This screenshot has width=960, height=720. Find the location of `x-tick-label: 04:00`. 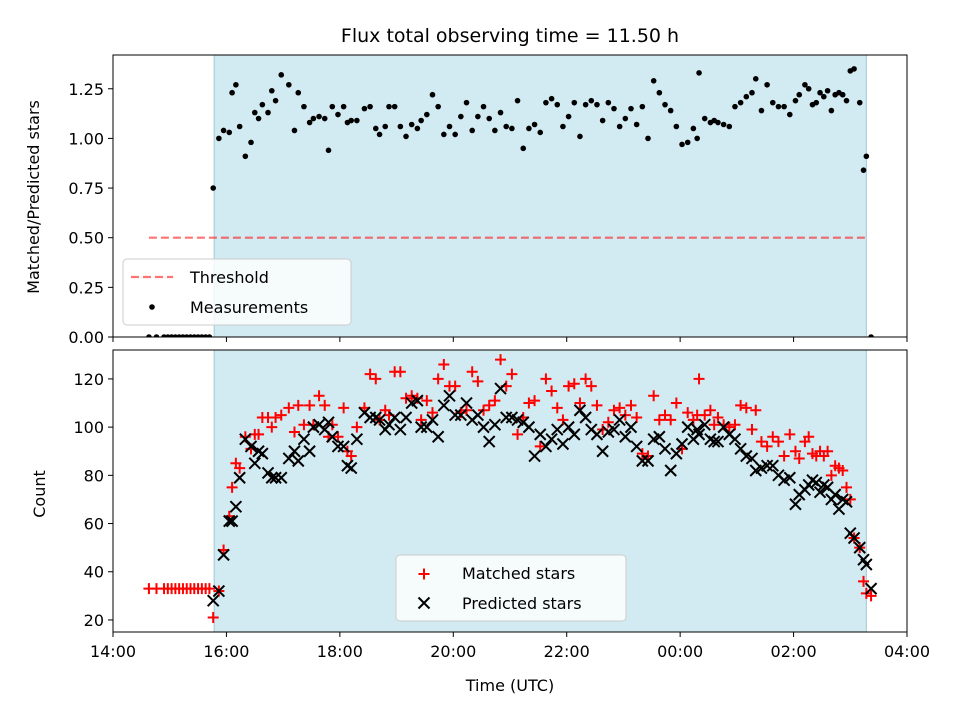

x-tick-label: 04:00 is located at coordinates (907, 651).